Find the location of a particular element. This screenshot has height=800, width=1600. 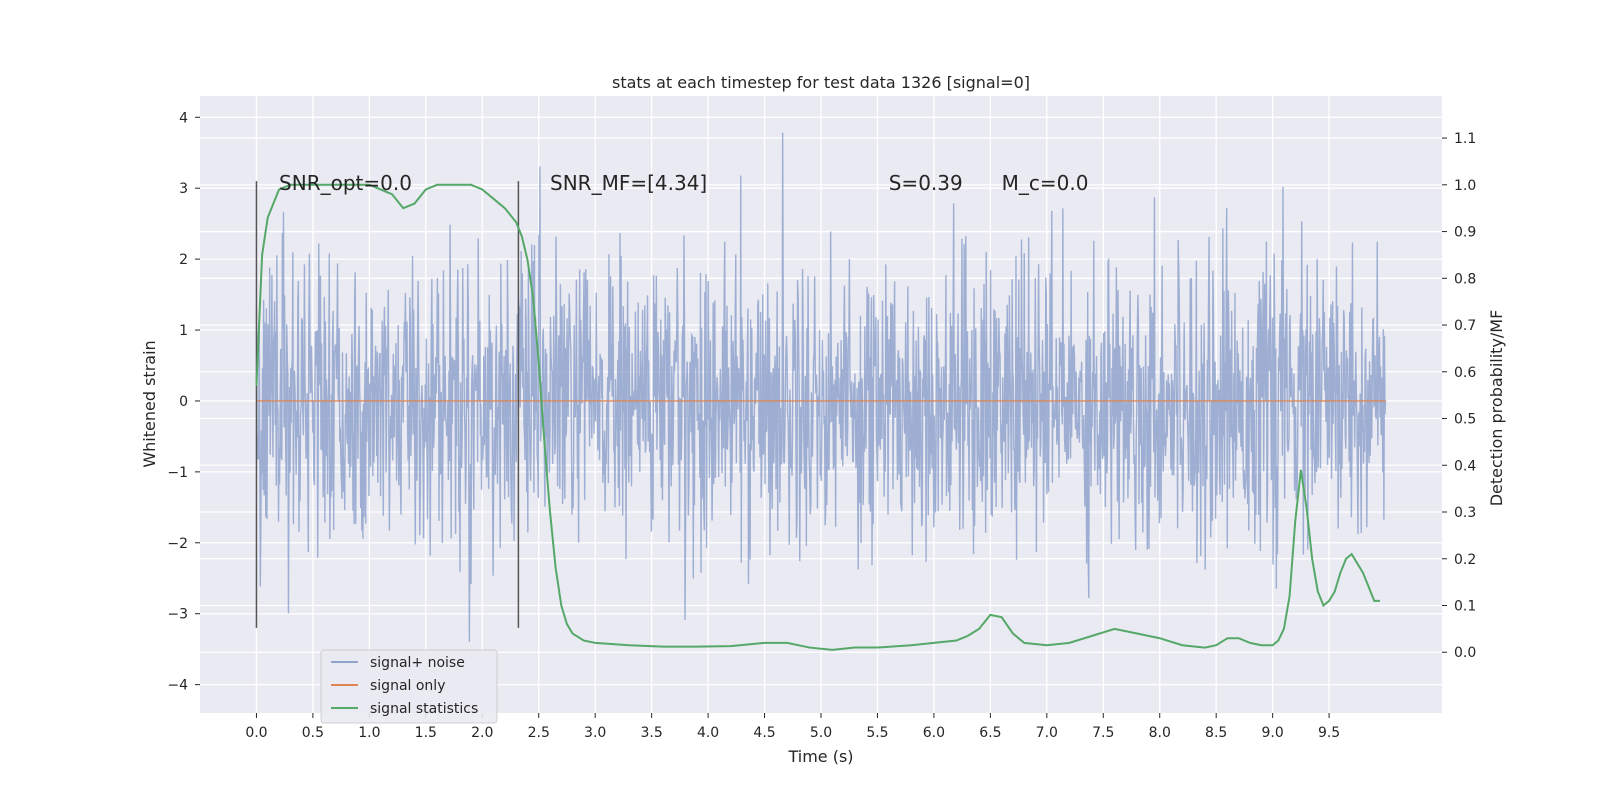

y-tick-label: −2 is located at coordinates (177, 544).